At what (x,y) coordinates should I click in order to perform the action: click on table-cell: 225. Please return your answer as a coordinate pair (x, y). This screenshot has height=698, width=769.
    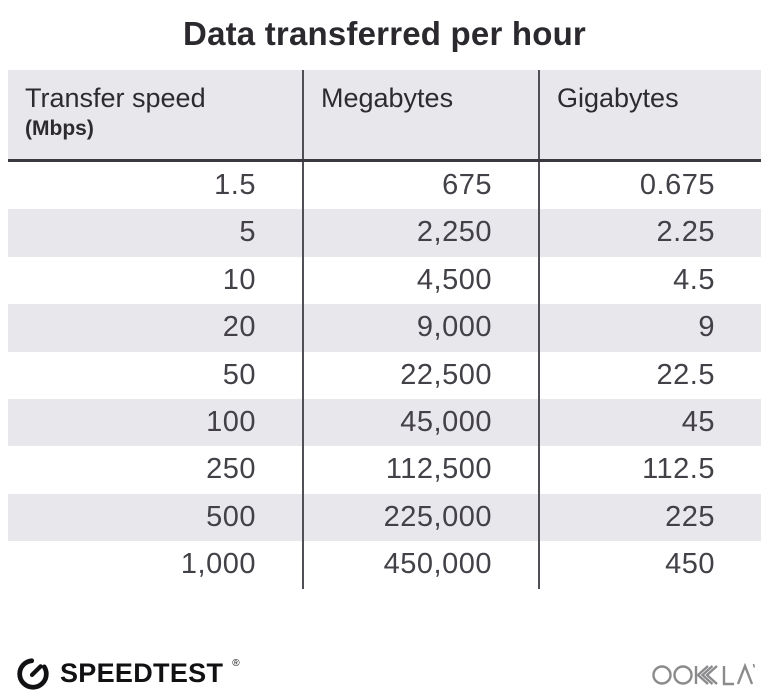
    Looking at the image, I should click on (649, 517).